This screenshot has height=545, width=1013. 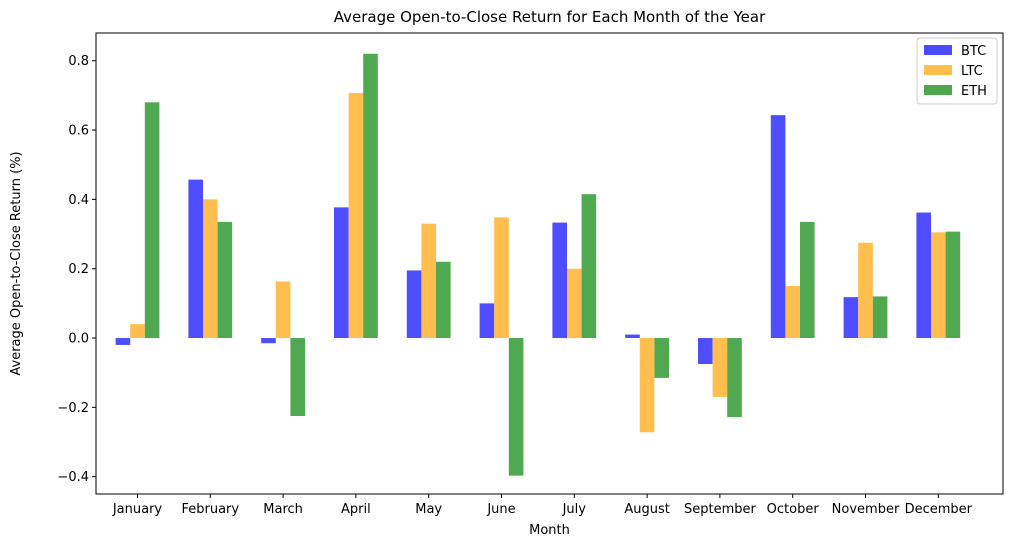 What do you see at coordinates (137, 331) in the screenshot?
I see `bar-ltc-january` at bounding box center [137, 331].